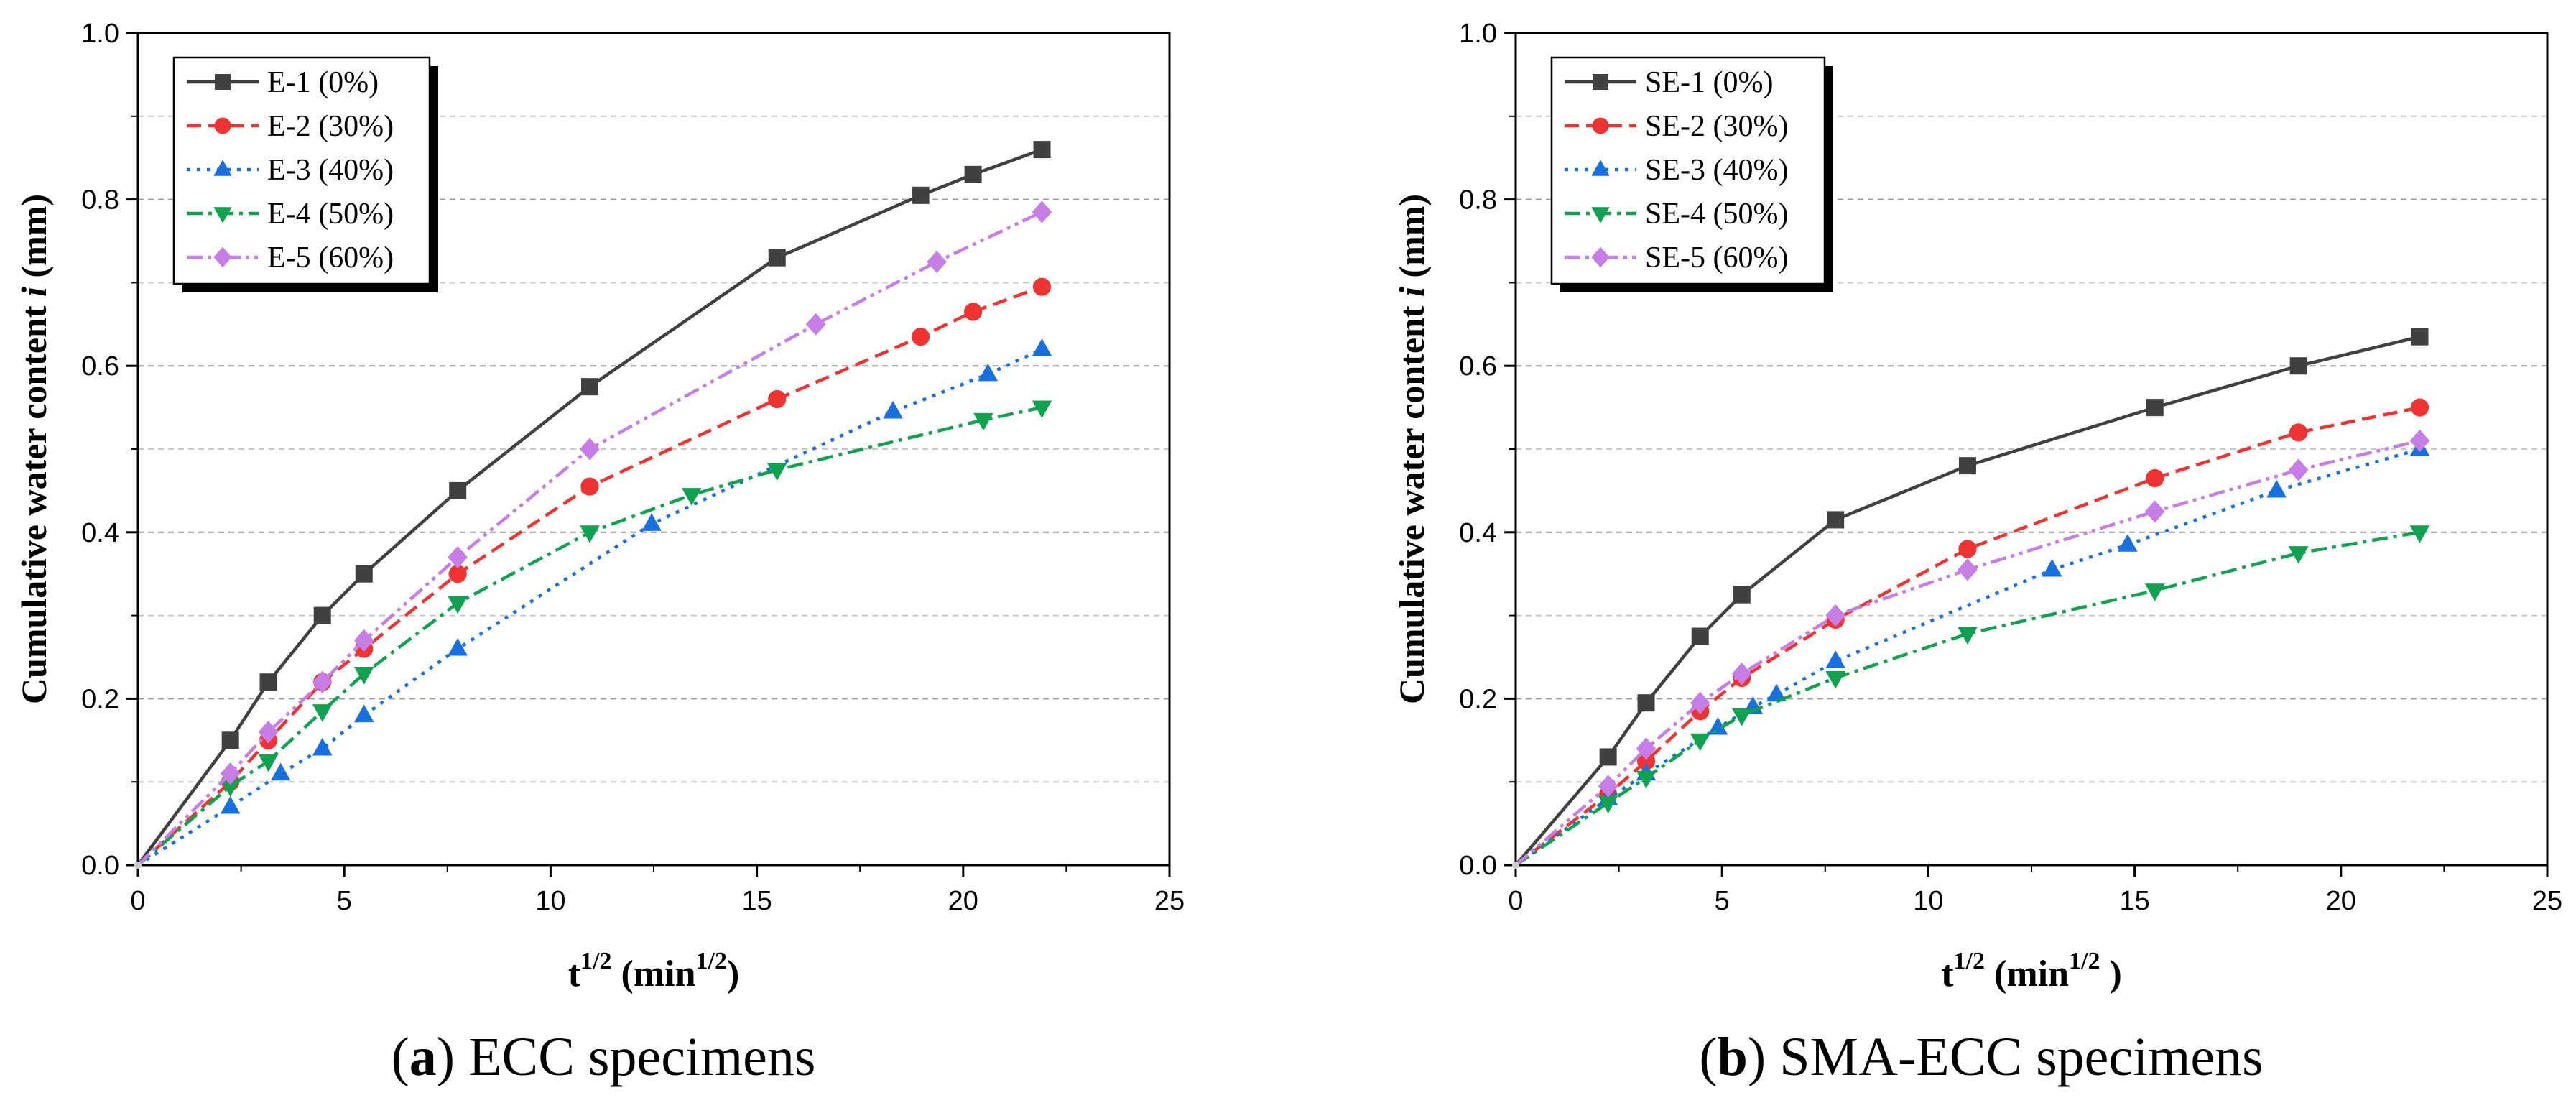 The width and height of the screenshot is (2576, 1108). What do you see at coordinates (1981, 1057) in the screenshot?
I see `panel-caption: (b) SMA-ECC specimens` at bounding box center [1981, 1057].